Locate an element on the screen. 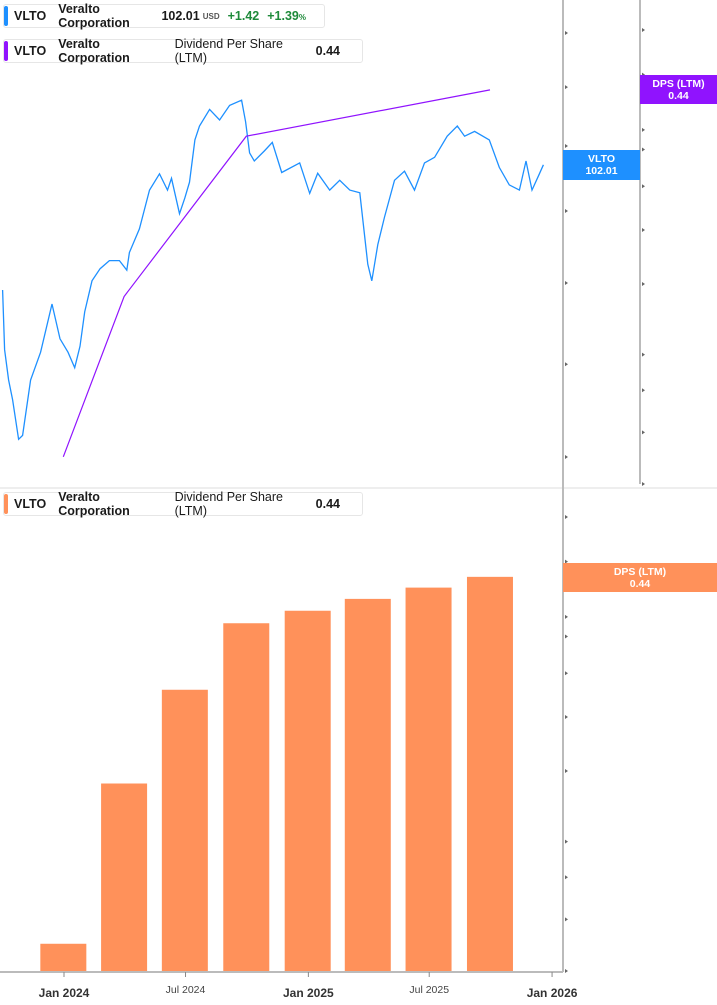  x-tick-label: Jan 2025 is located at coordinates (308, 993).